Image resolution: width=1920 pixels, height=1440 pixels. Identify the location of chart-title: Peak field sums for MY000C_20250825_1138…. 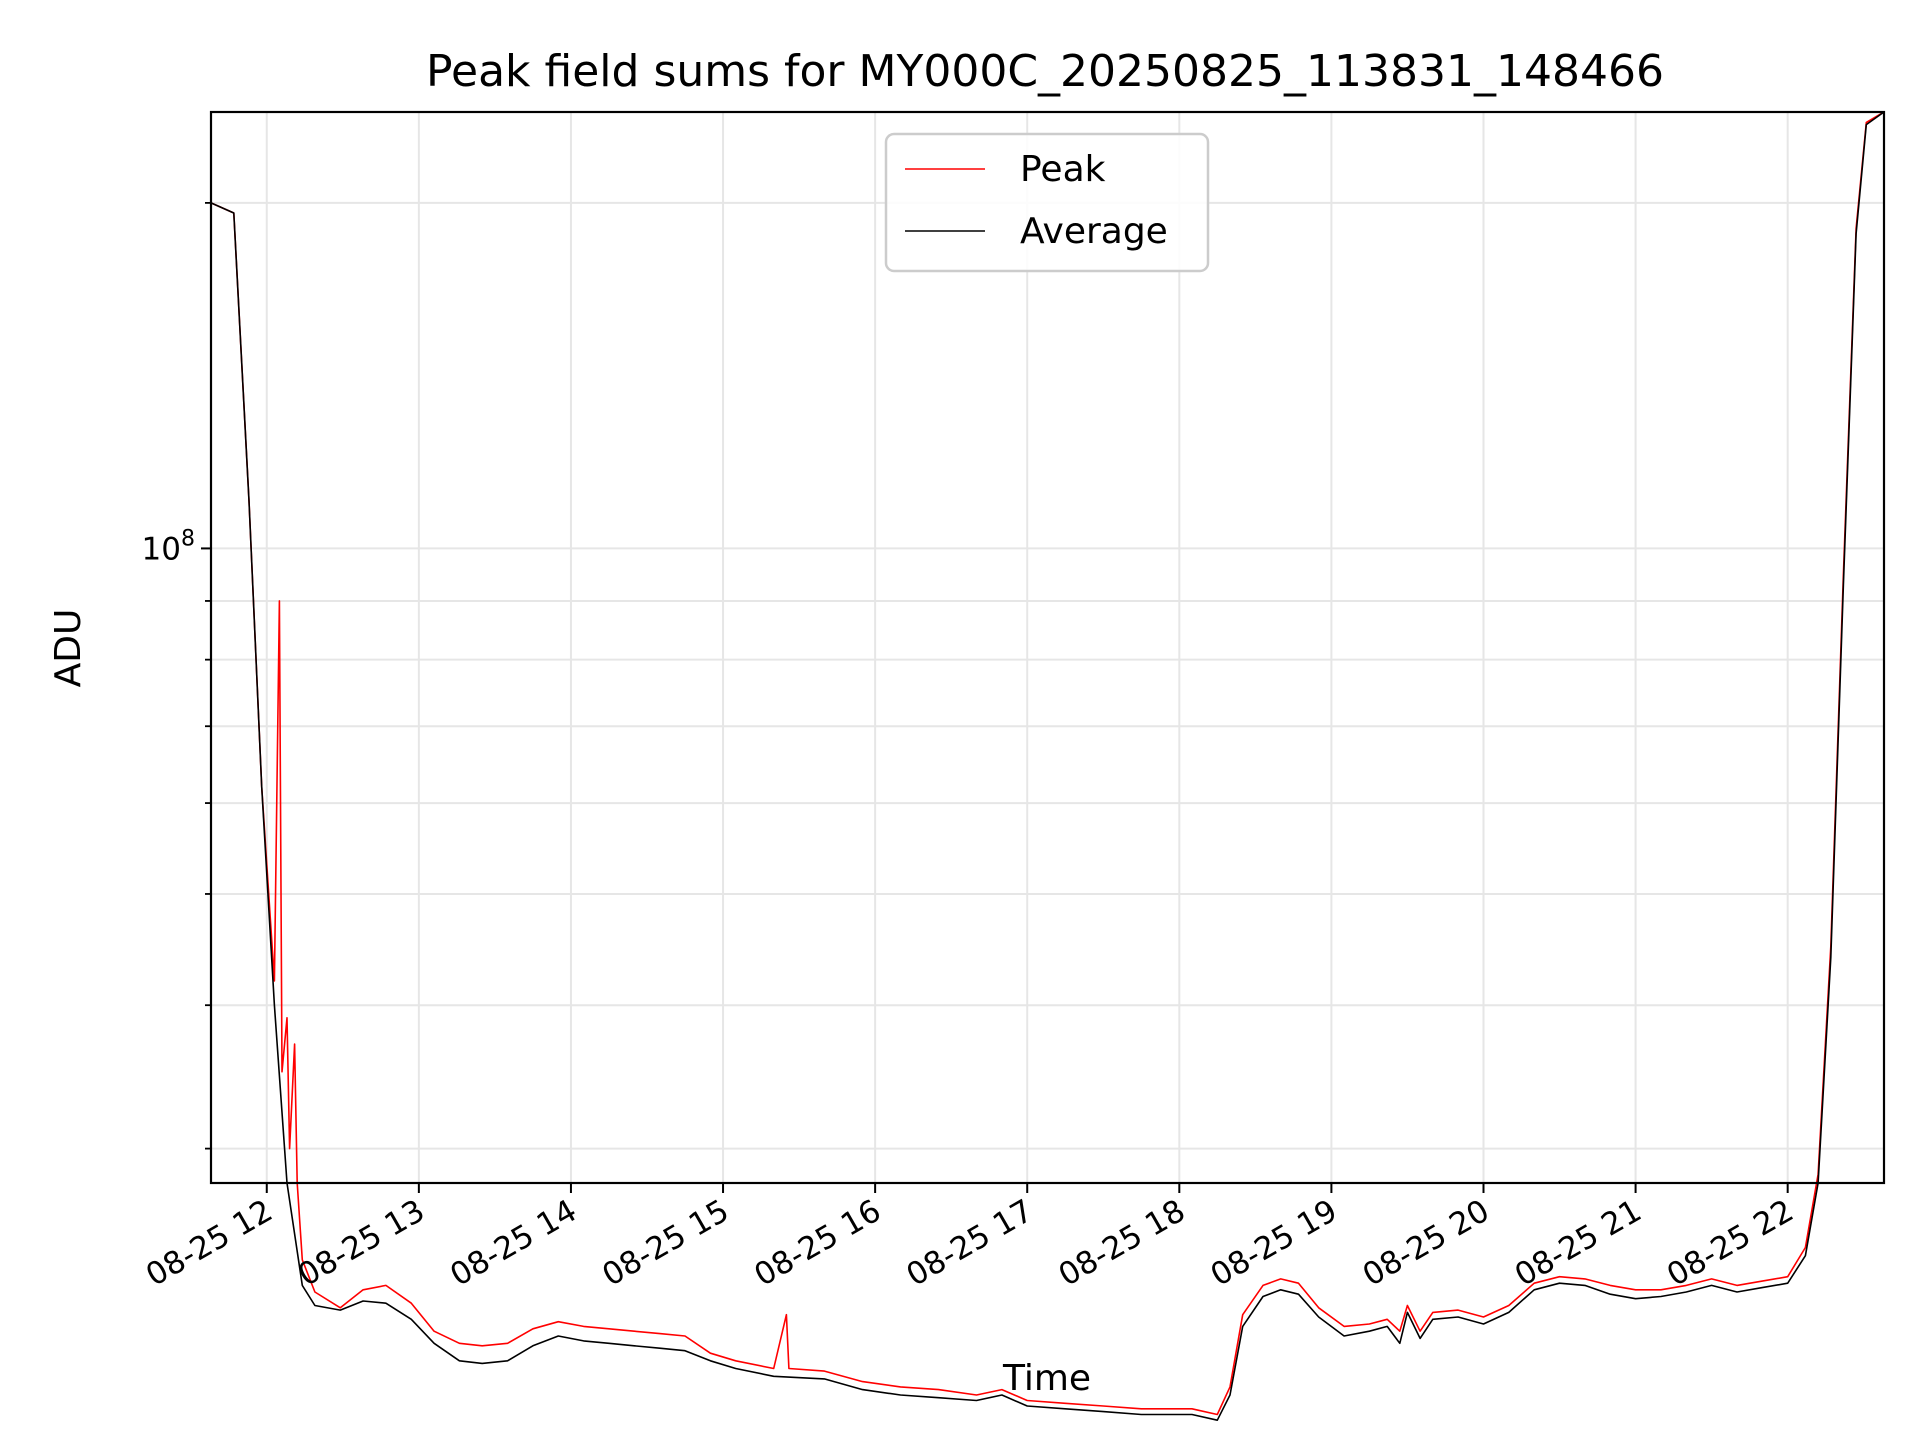
(1045, 71).